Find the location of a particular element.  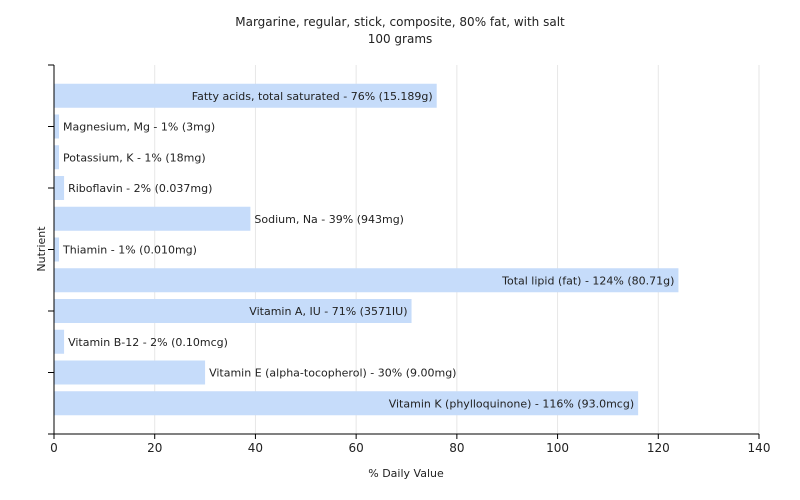

bar-label: Vitamin B-12 - 2% (0.10mcg) is located at coordinates (148, 342).